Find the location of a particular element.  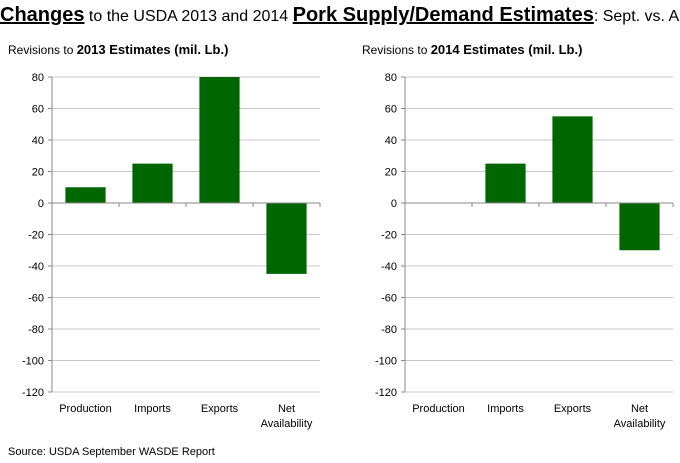

chart-2014-title: Revisions to 2014 Estimates (mil. Lb.) is located at coordinates (472, 49).